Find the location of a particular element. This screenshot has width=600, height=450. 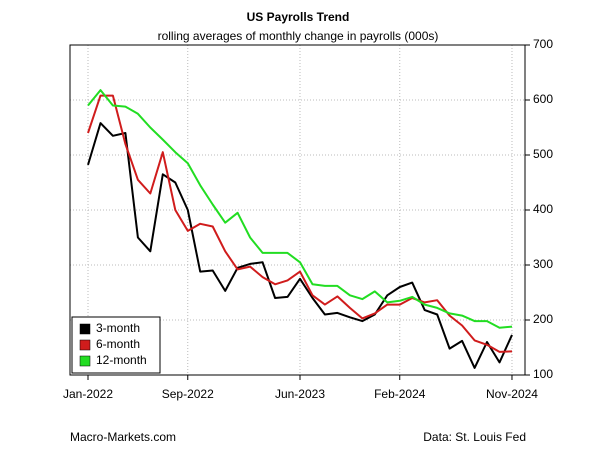

x-tick-label: Sep-2022 is located at coordinates (188, 394).